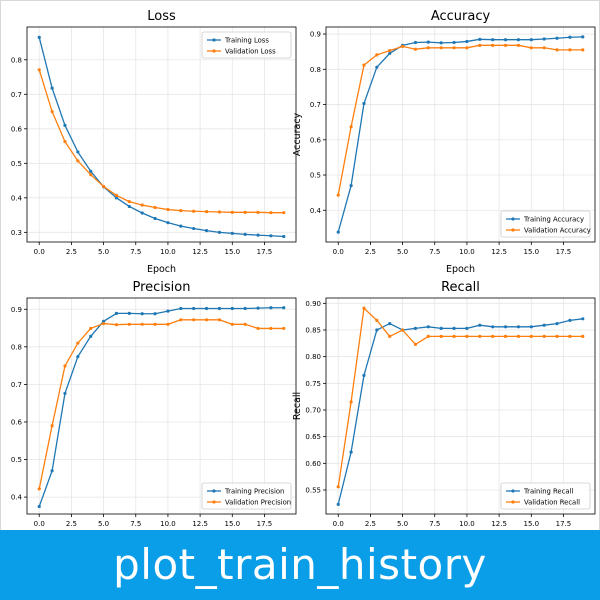 The image size is (600, 600). I want to click on legend-label: Training Recall, so click(548, 492).